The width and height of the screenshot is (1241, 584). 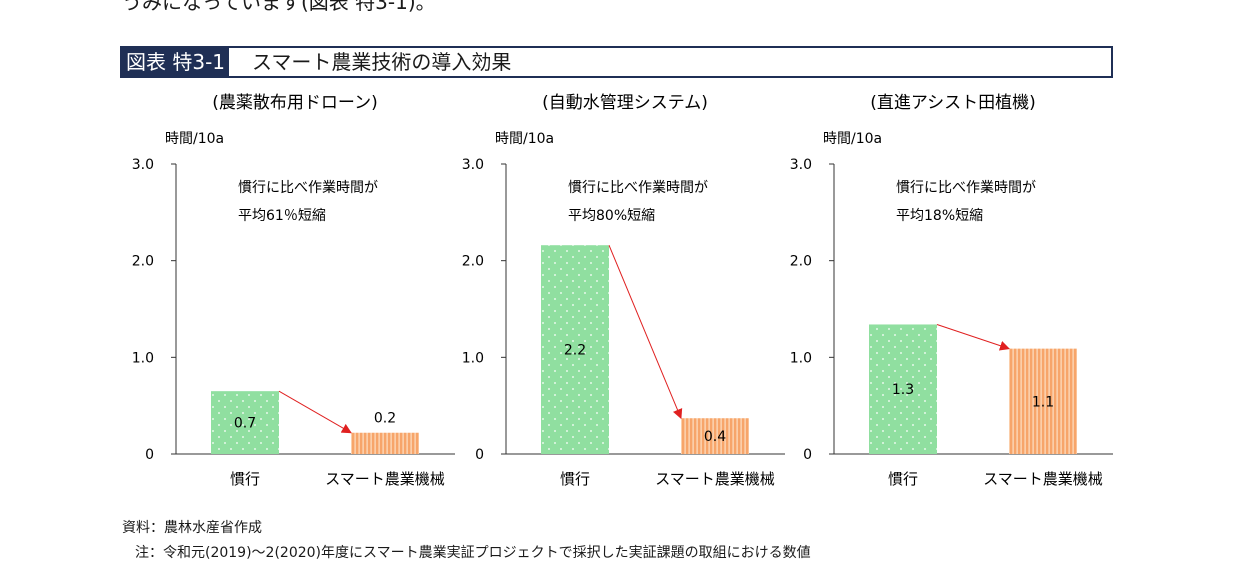 I want to click on bar-value-label: 0.2, so click(x=385, y=419).